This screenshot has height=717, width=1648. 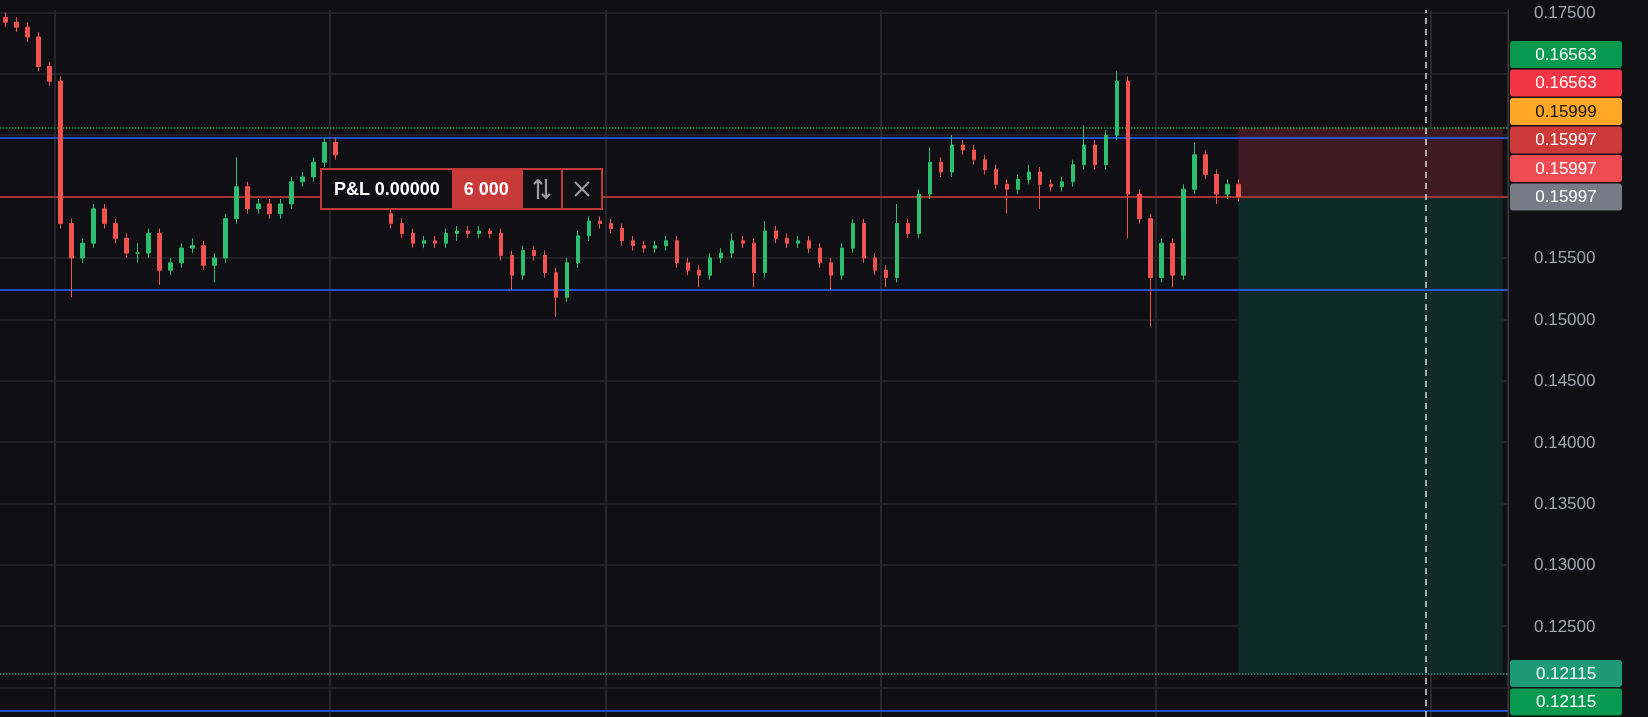 What do you see at coordinates (1565, 503) in the screenshot?
I see `y-tick-label: 0.13500` at bounding box center [1565, 503].